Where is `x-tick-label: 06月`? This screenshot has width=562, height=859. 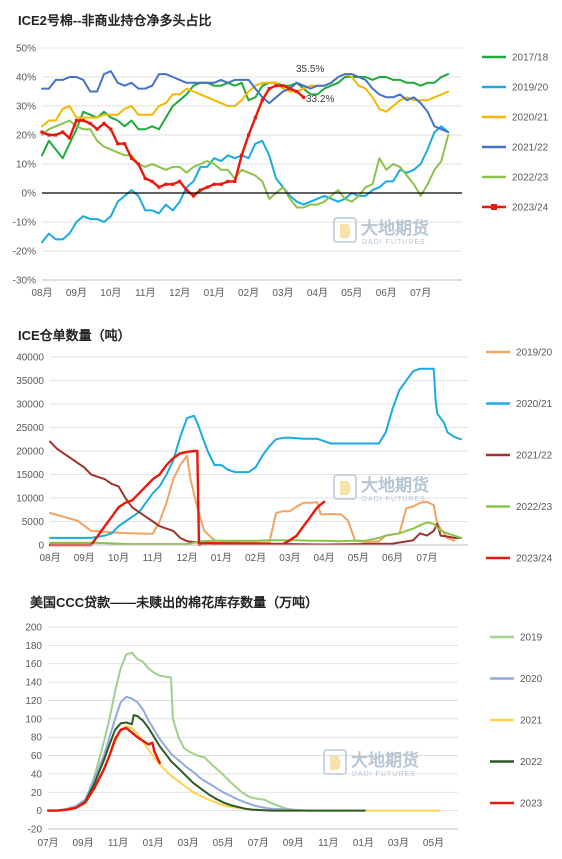 x-tick-label: 06月 is located at coordinates (392, 558).